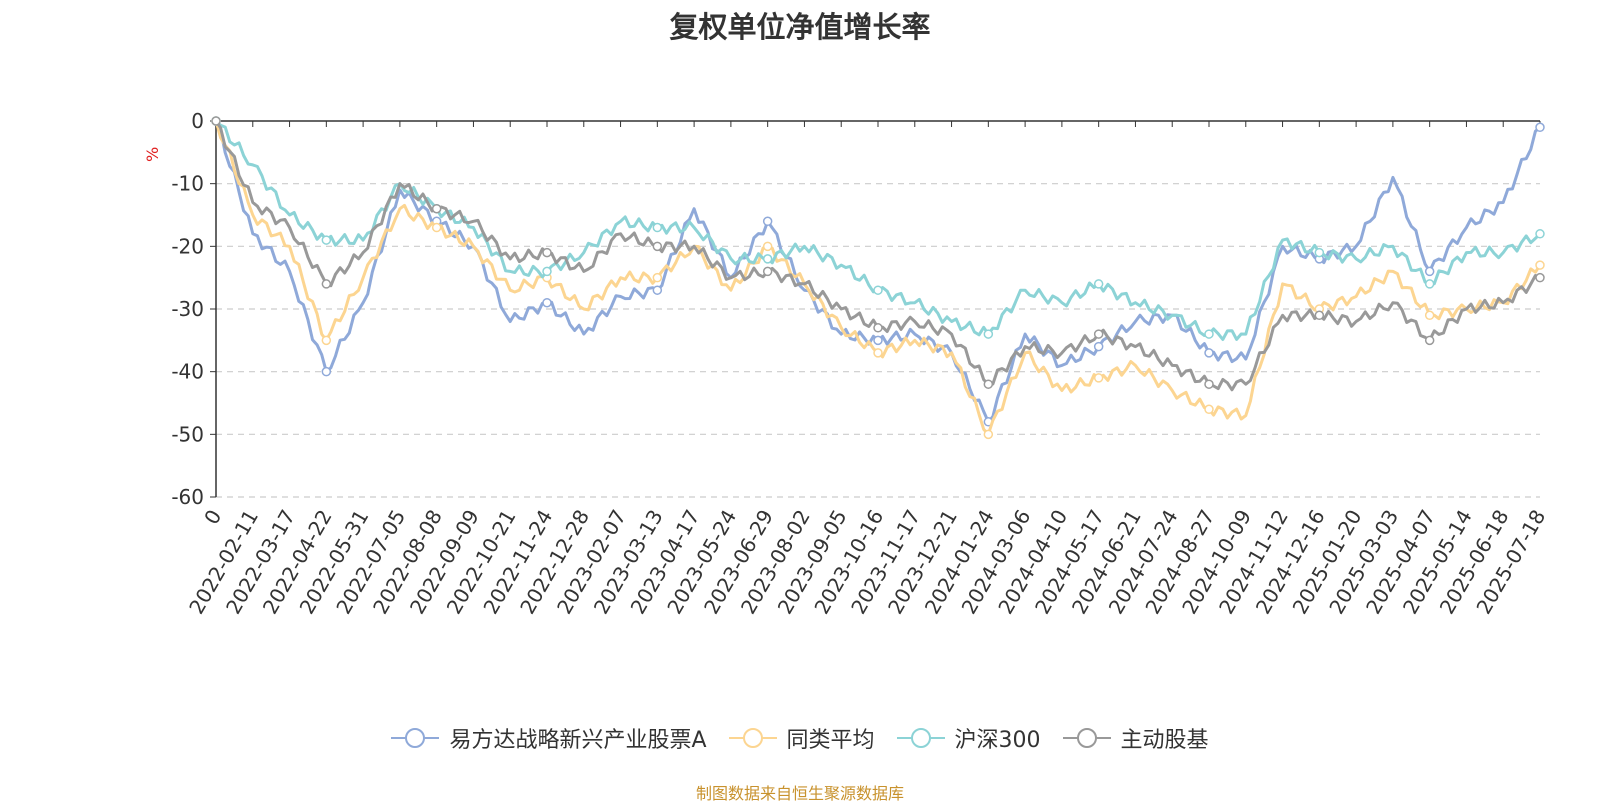 The image size is (1600, 804). Describe the element at coordinates (997, 740) in the screenshot. I see `legend-label: 沪深300` at that location.